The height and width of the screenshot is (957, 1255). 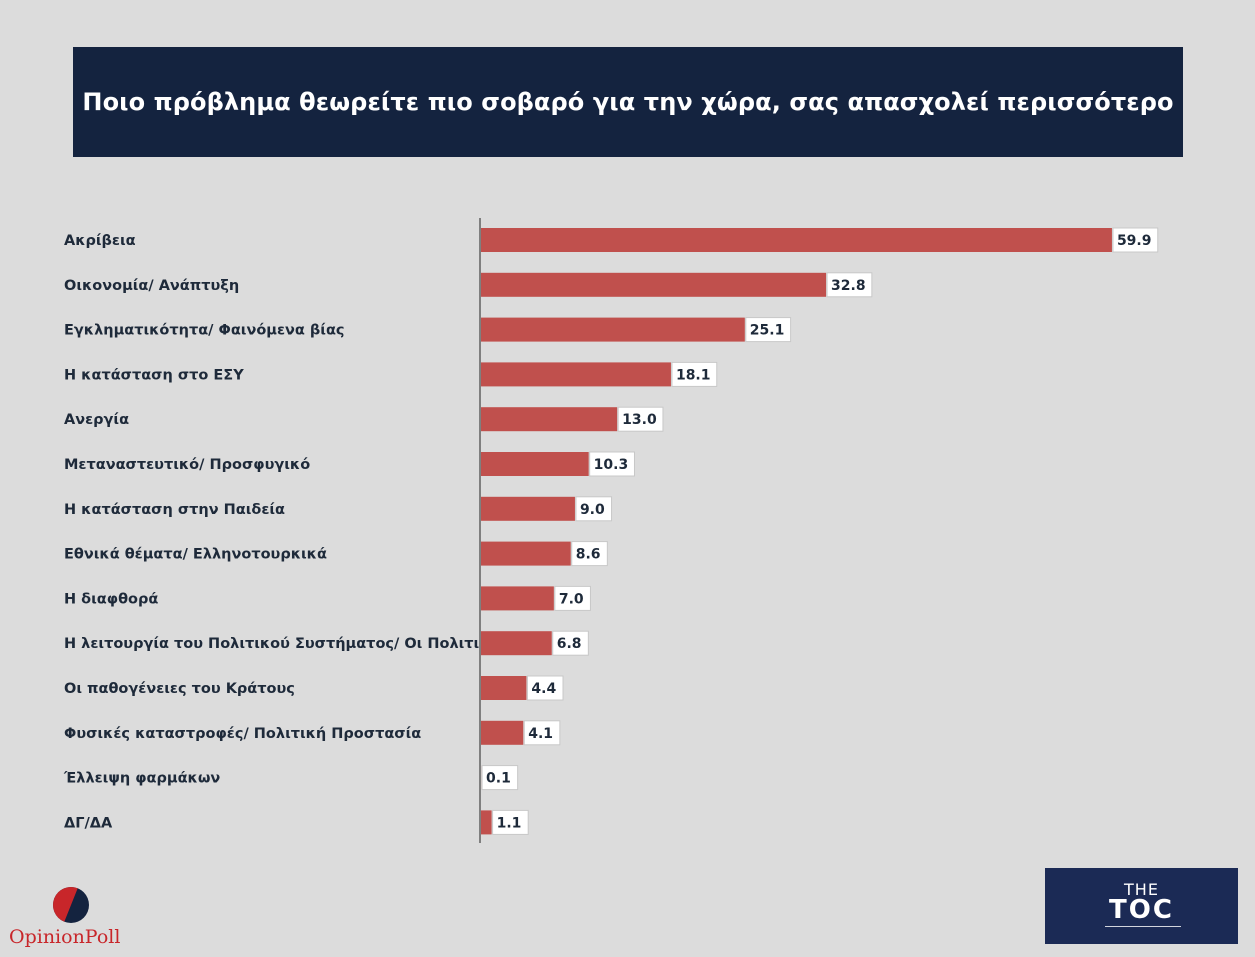 I want to click on opinion-poll-circle-icon, so click(x=71, y=905).